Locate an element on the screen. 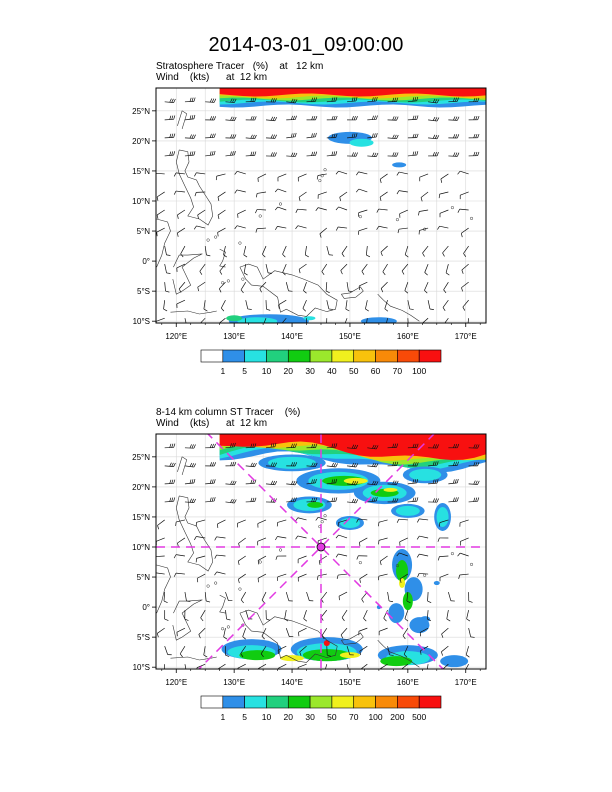  colorbar-label: 70 is located at coordinates (354, 717).